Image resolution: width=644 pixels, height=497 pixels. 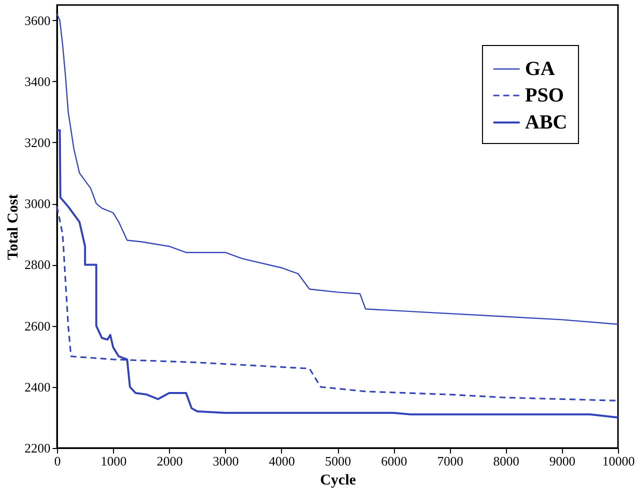 What do you see at coordinates (169, 461) in the screenshot?
I see `x-tick-label: 2000` at bounding box center [169, 461].